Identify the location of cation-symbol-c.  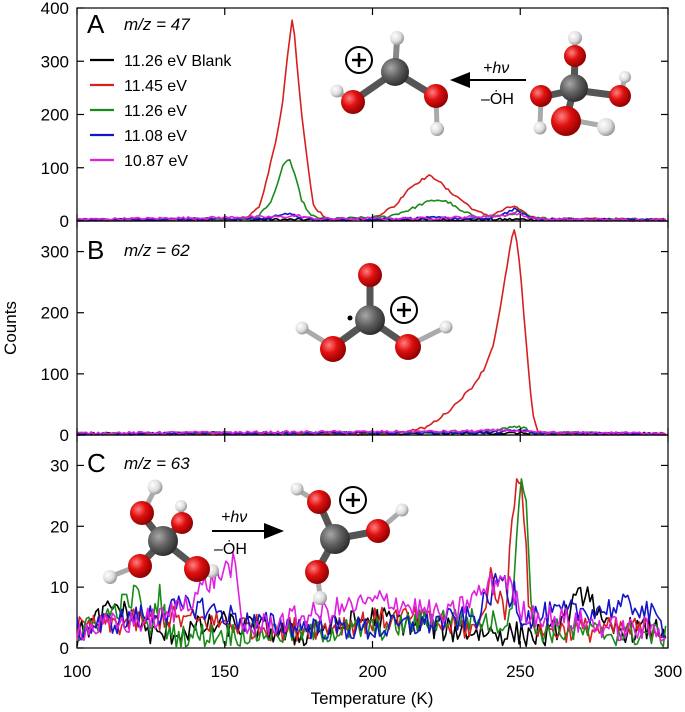
(353, 500).